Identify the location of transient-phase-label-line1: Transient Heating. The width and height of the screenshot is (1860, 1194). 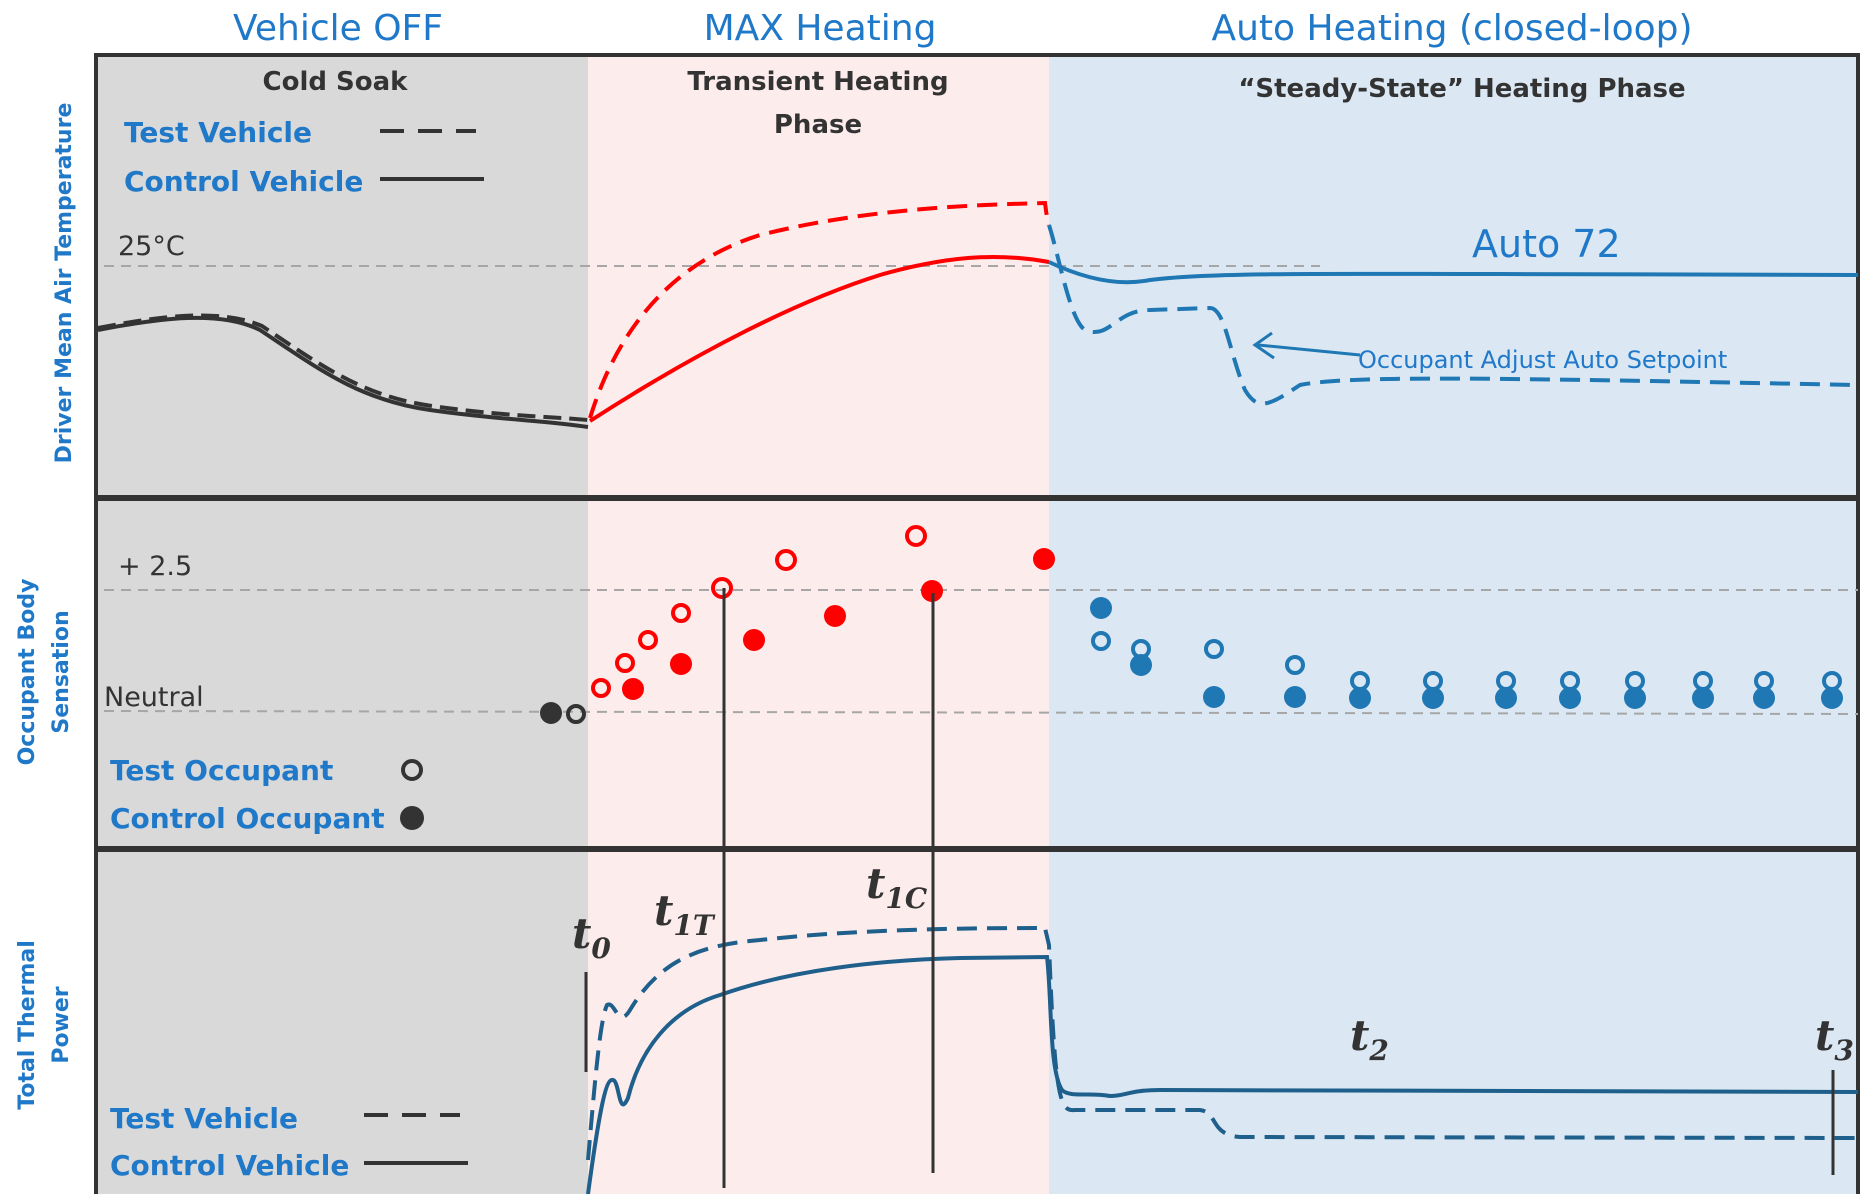
(817, 82).